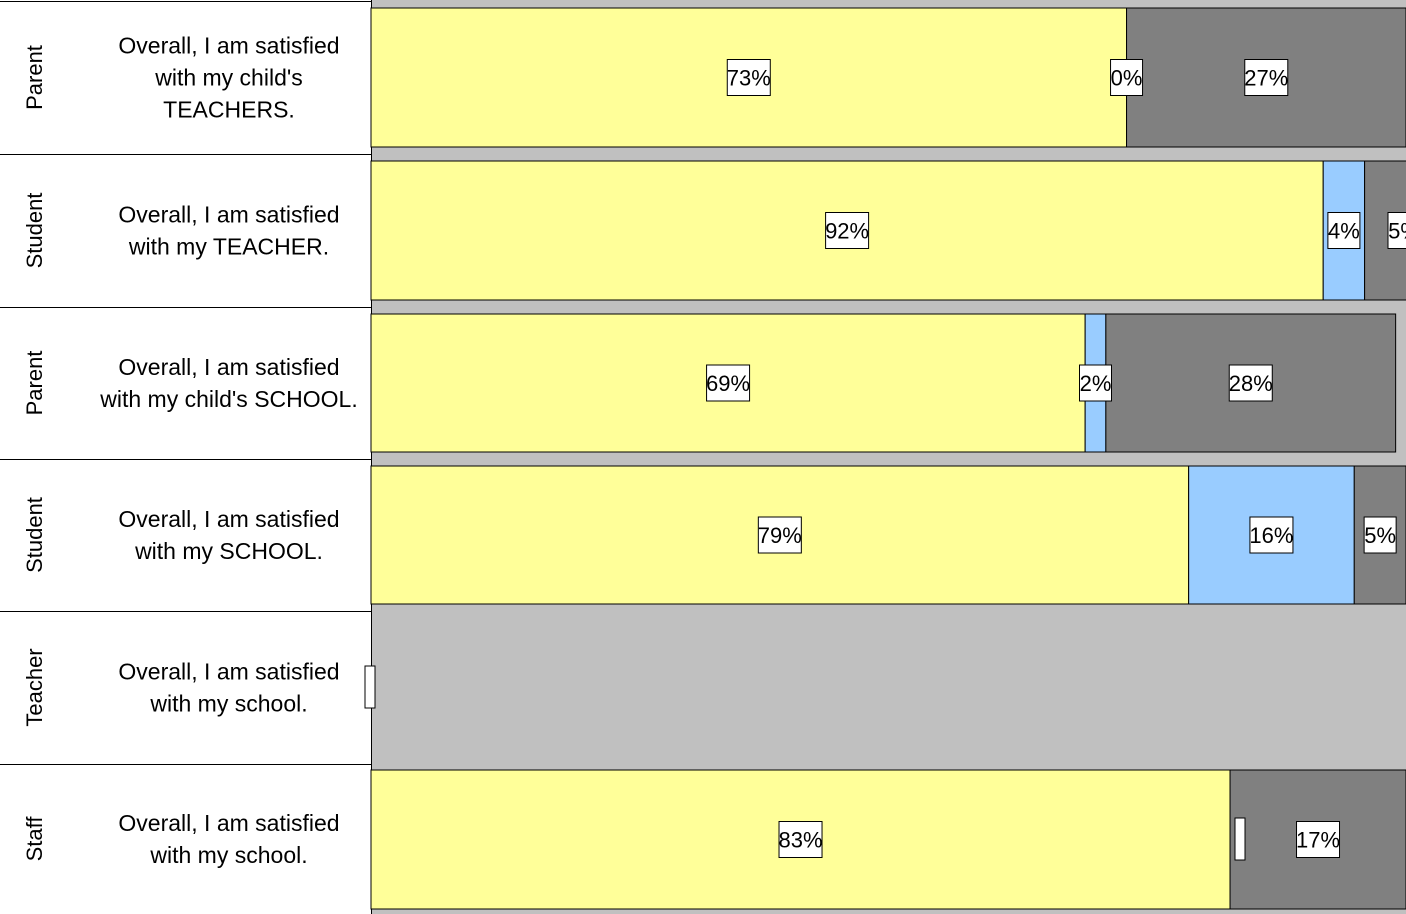  Describe the element at coordinates (228, 551) in the screenshot. I see `question-text: with my SCHOOL.` at that location.